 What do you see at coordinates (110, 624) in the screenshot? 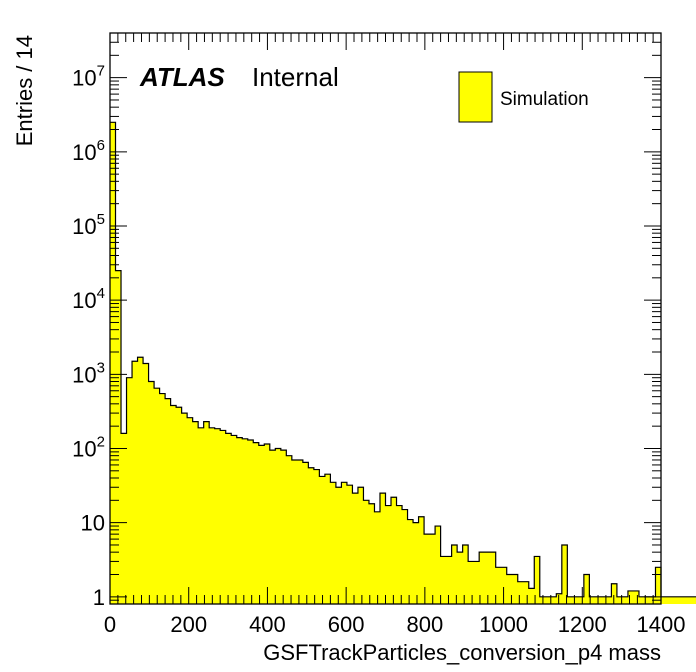
I see `x-tick-label: 0` at bounding box center [110, 624].